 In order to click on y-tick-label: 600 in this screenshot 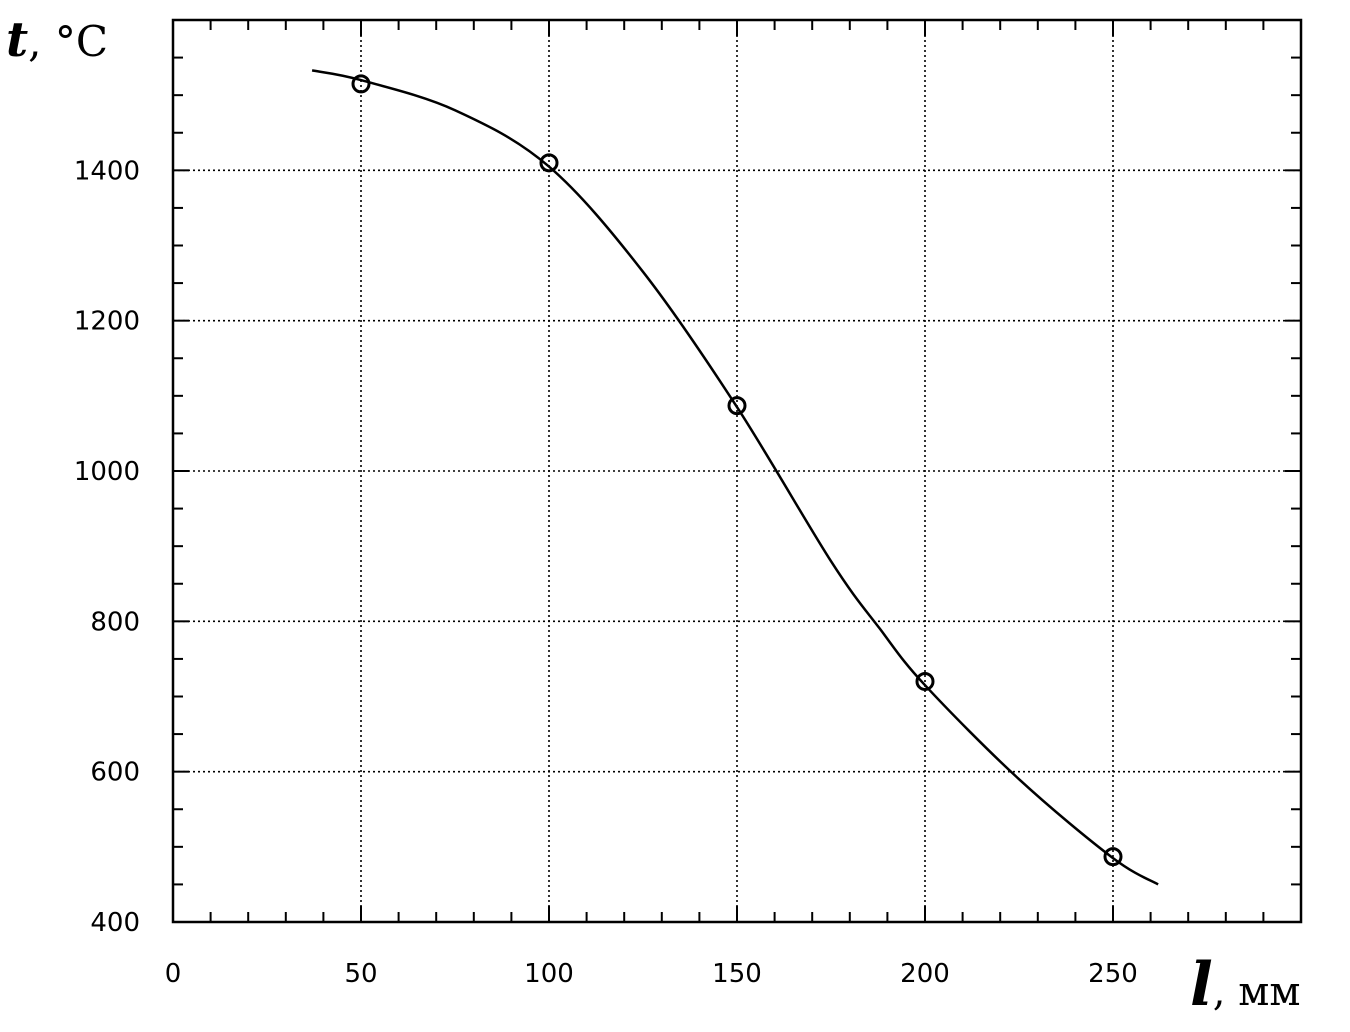, I will do `click(115, 773)`.